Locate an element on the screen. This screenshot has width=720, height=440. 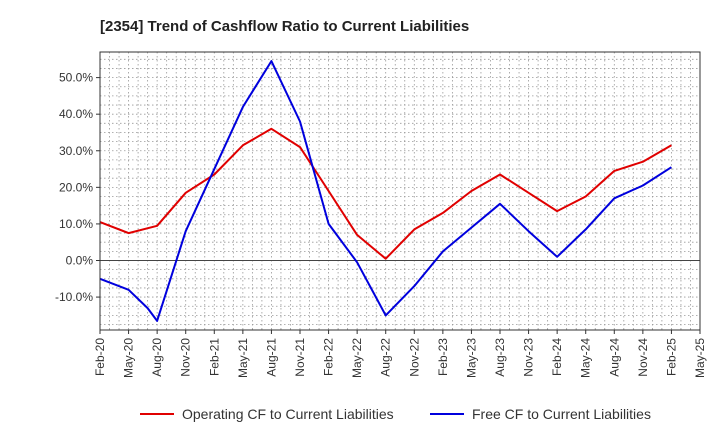
x-tick-label: Nov-23 is located at coordinates (529, 357).